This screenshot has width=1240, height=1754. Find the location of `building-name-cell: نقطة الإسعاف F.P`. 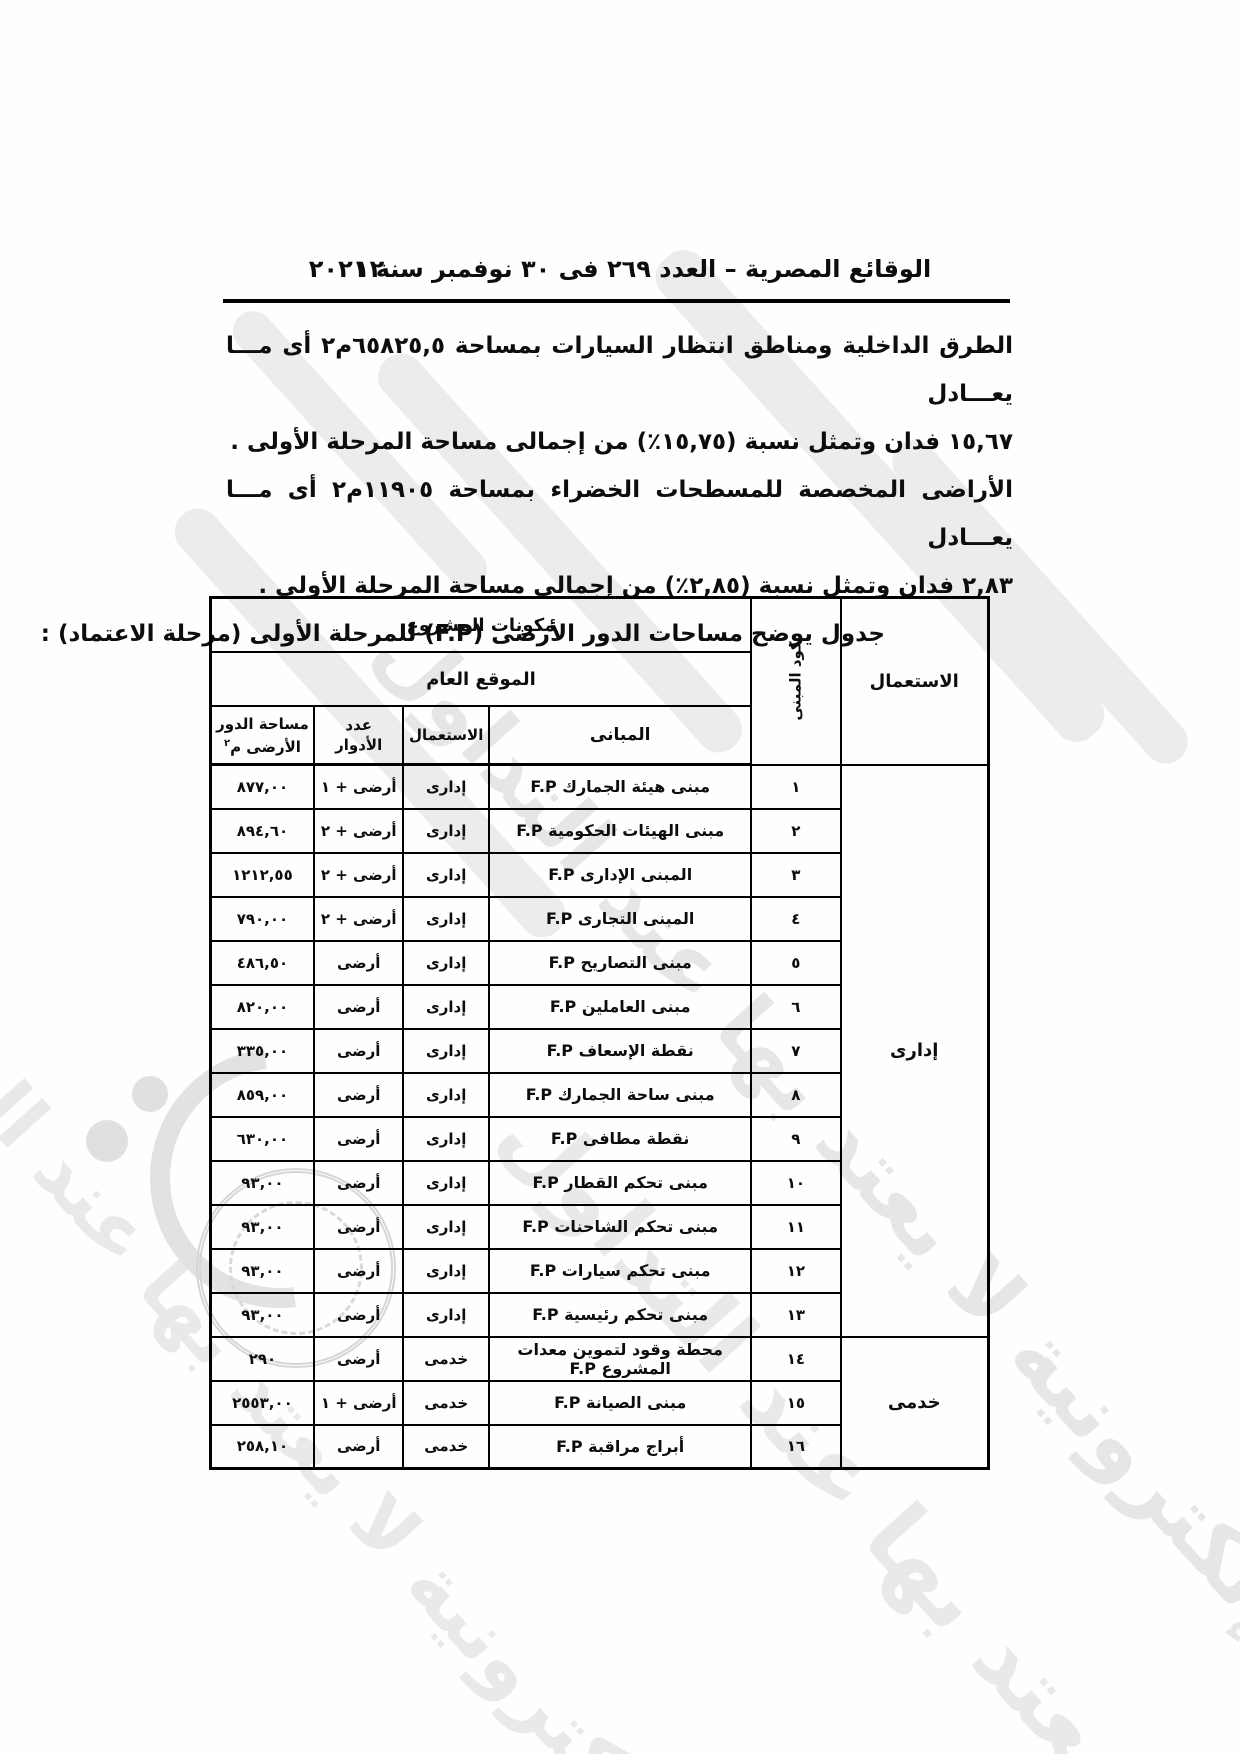

building-name-cell: نقطة الإسعاف F.P is located at coordinates (620, 1050).